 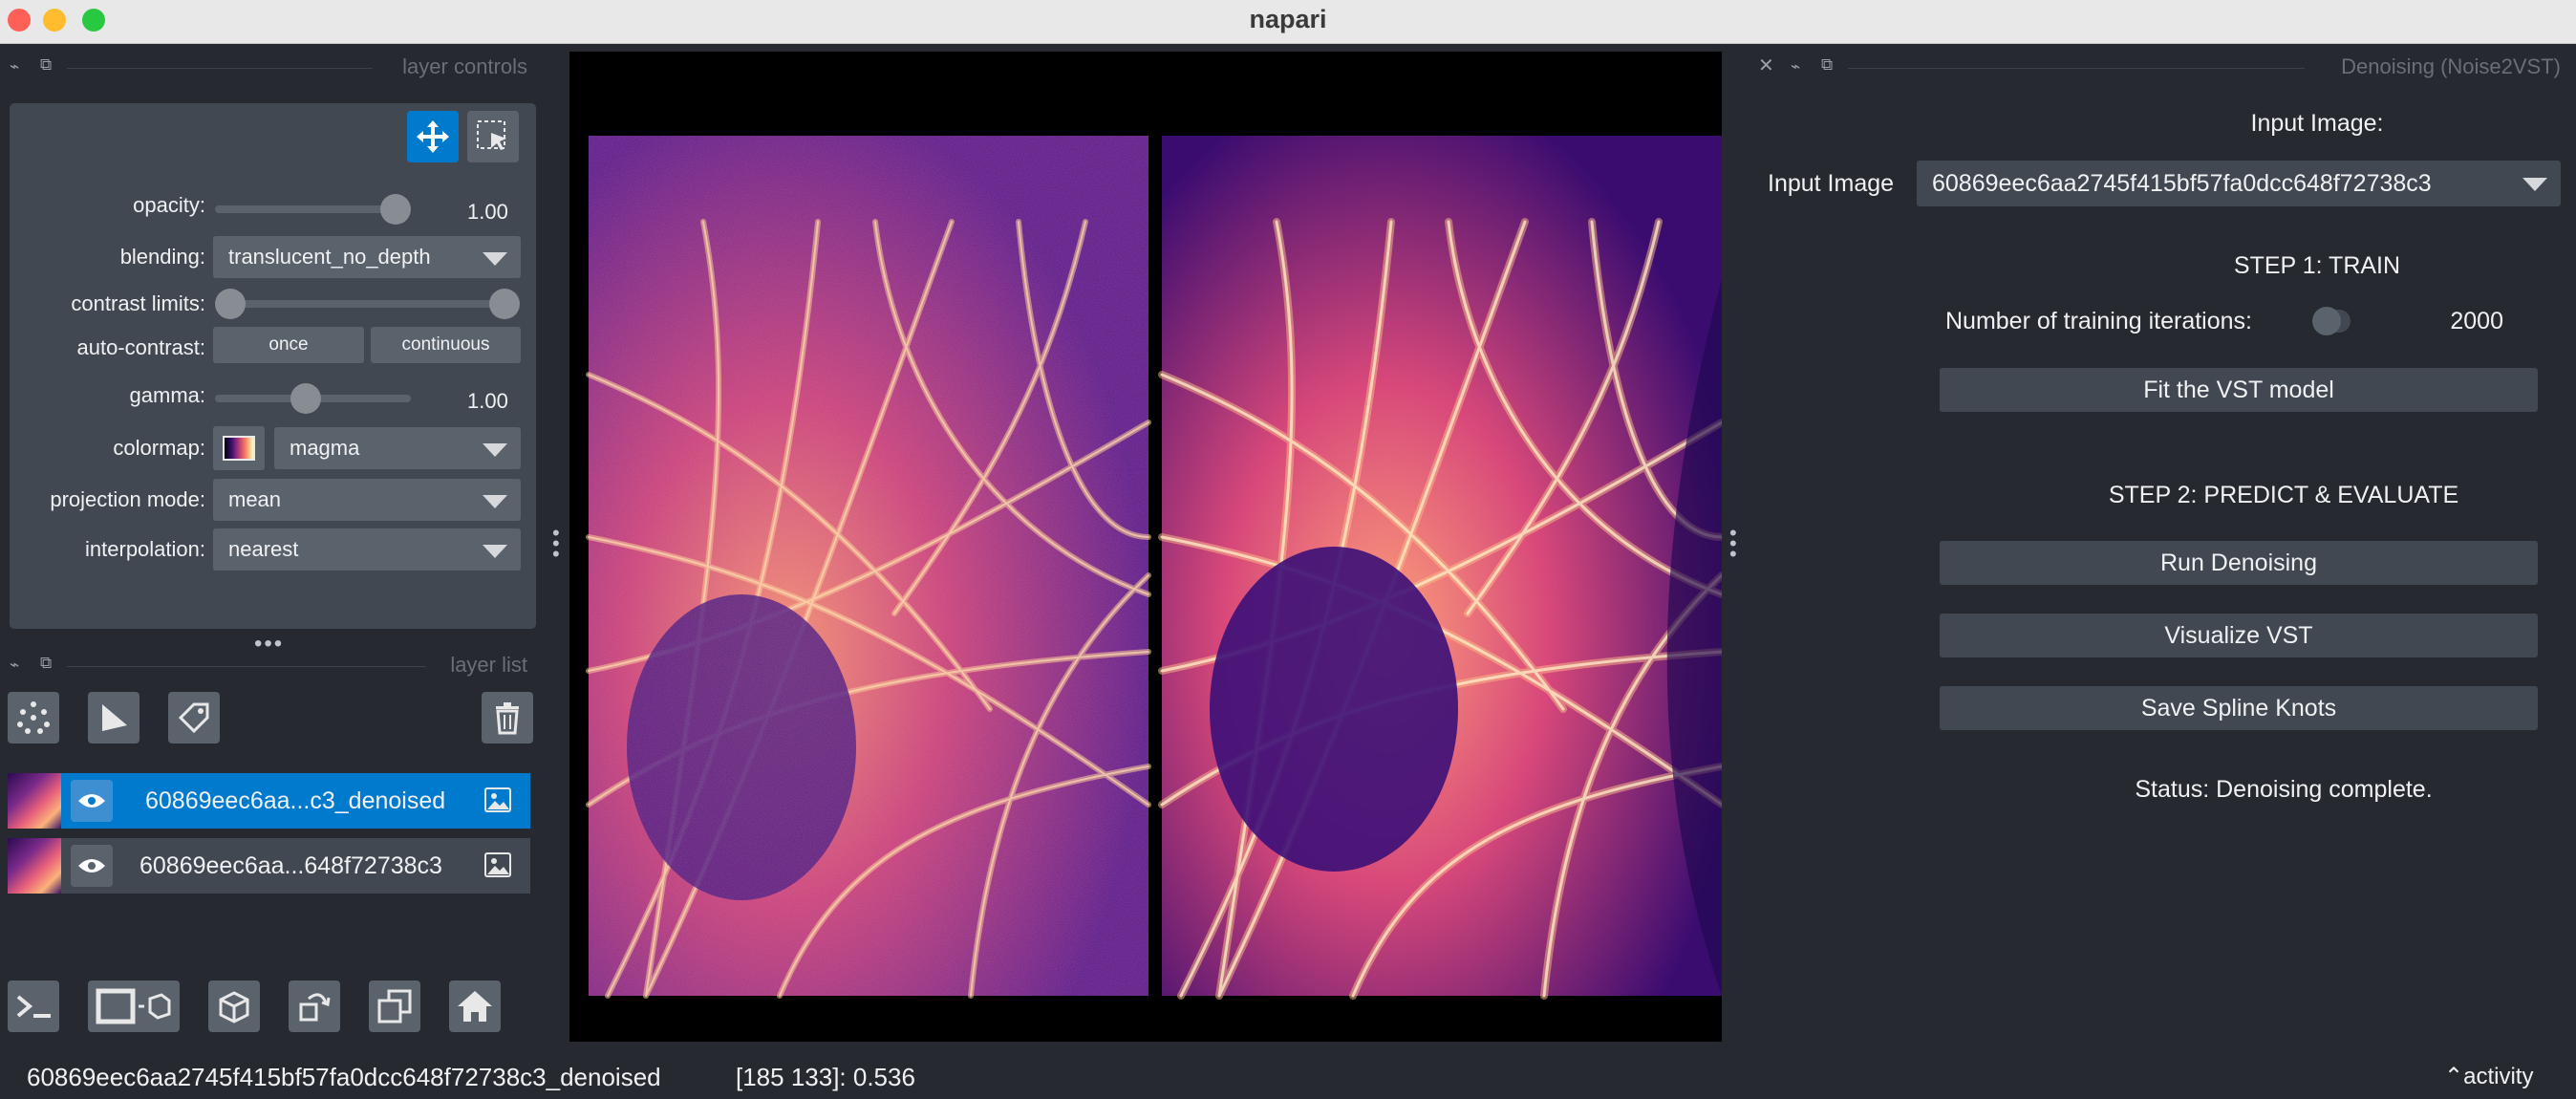 I want to click on reset-view-button, so click(x=475, y=1006).